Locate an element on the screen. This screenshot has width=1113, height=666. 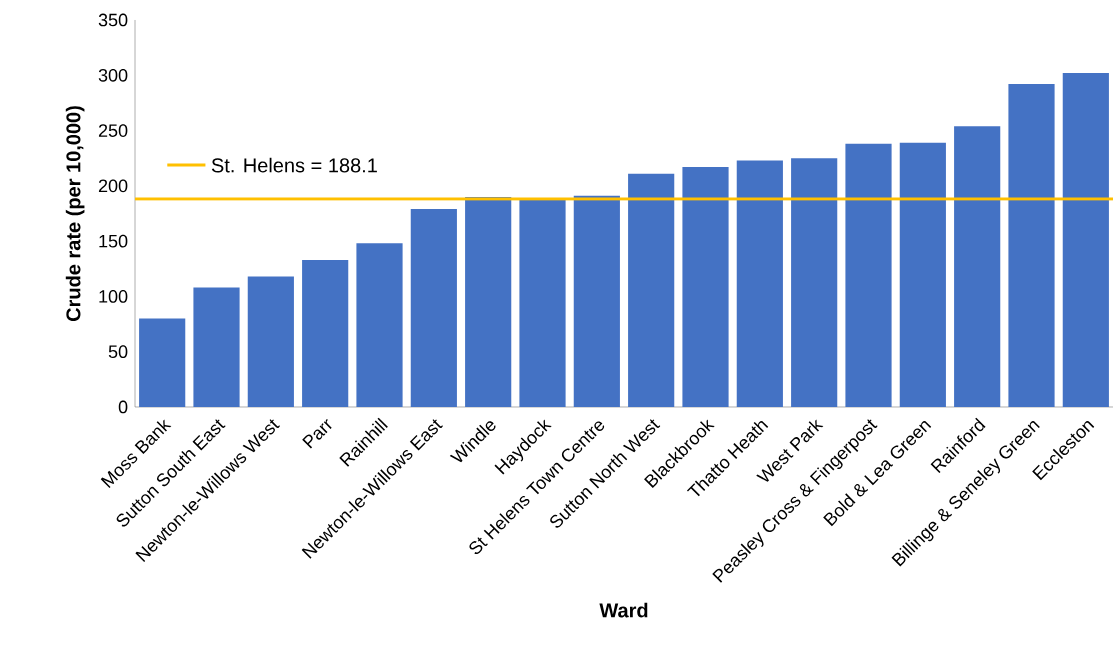
legend-label: St. Helens = 188.1 is located at coordinates (294, 165).